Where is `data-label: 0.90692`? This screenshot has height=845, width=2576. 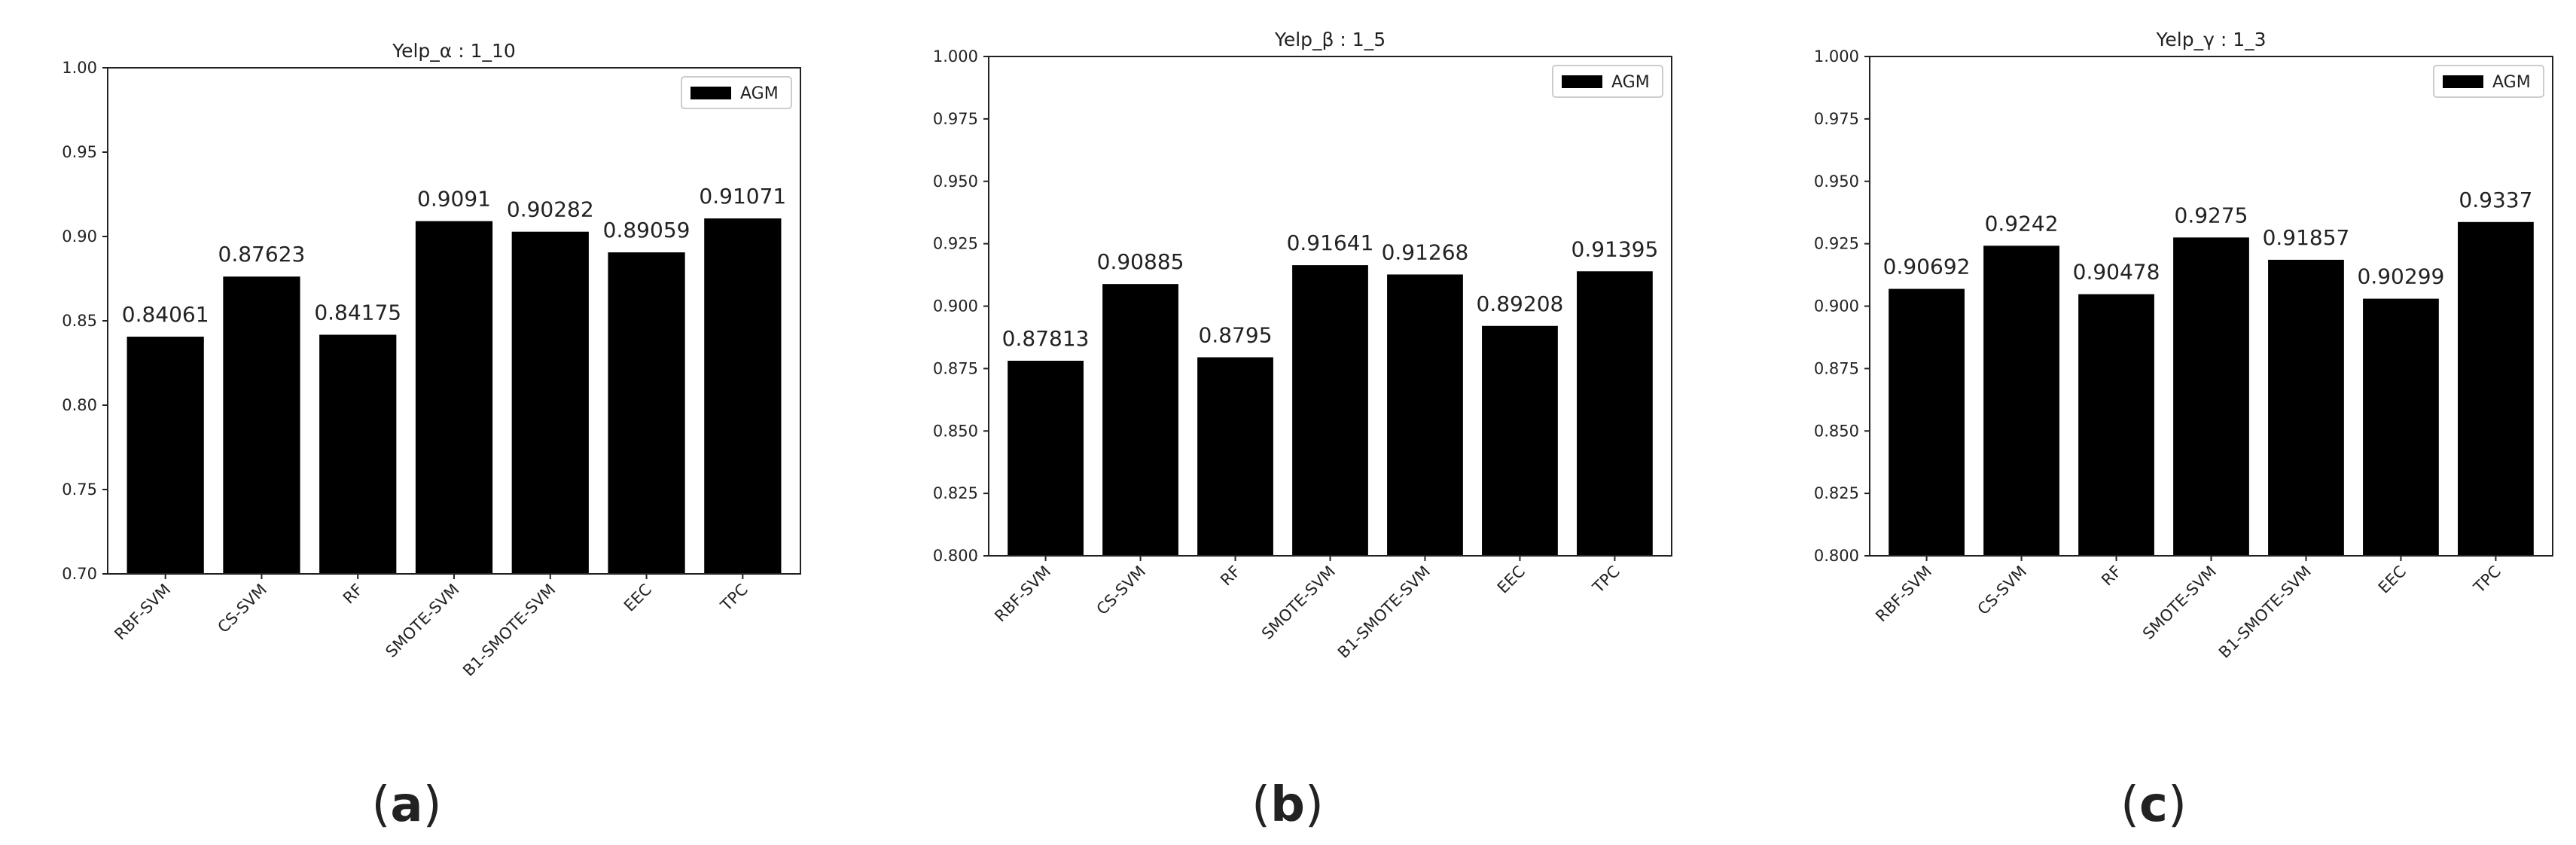 data-label: 0.90692 is located at coordinates (1927, 267).